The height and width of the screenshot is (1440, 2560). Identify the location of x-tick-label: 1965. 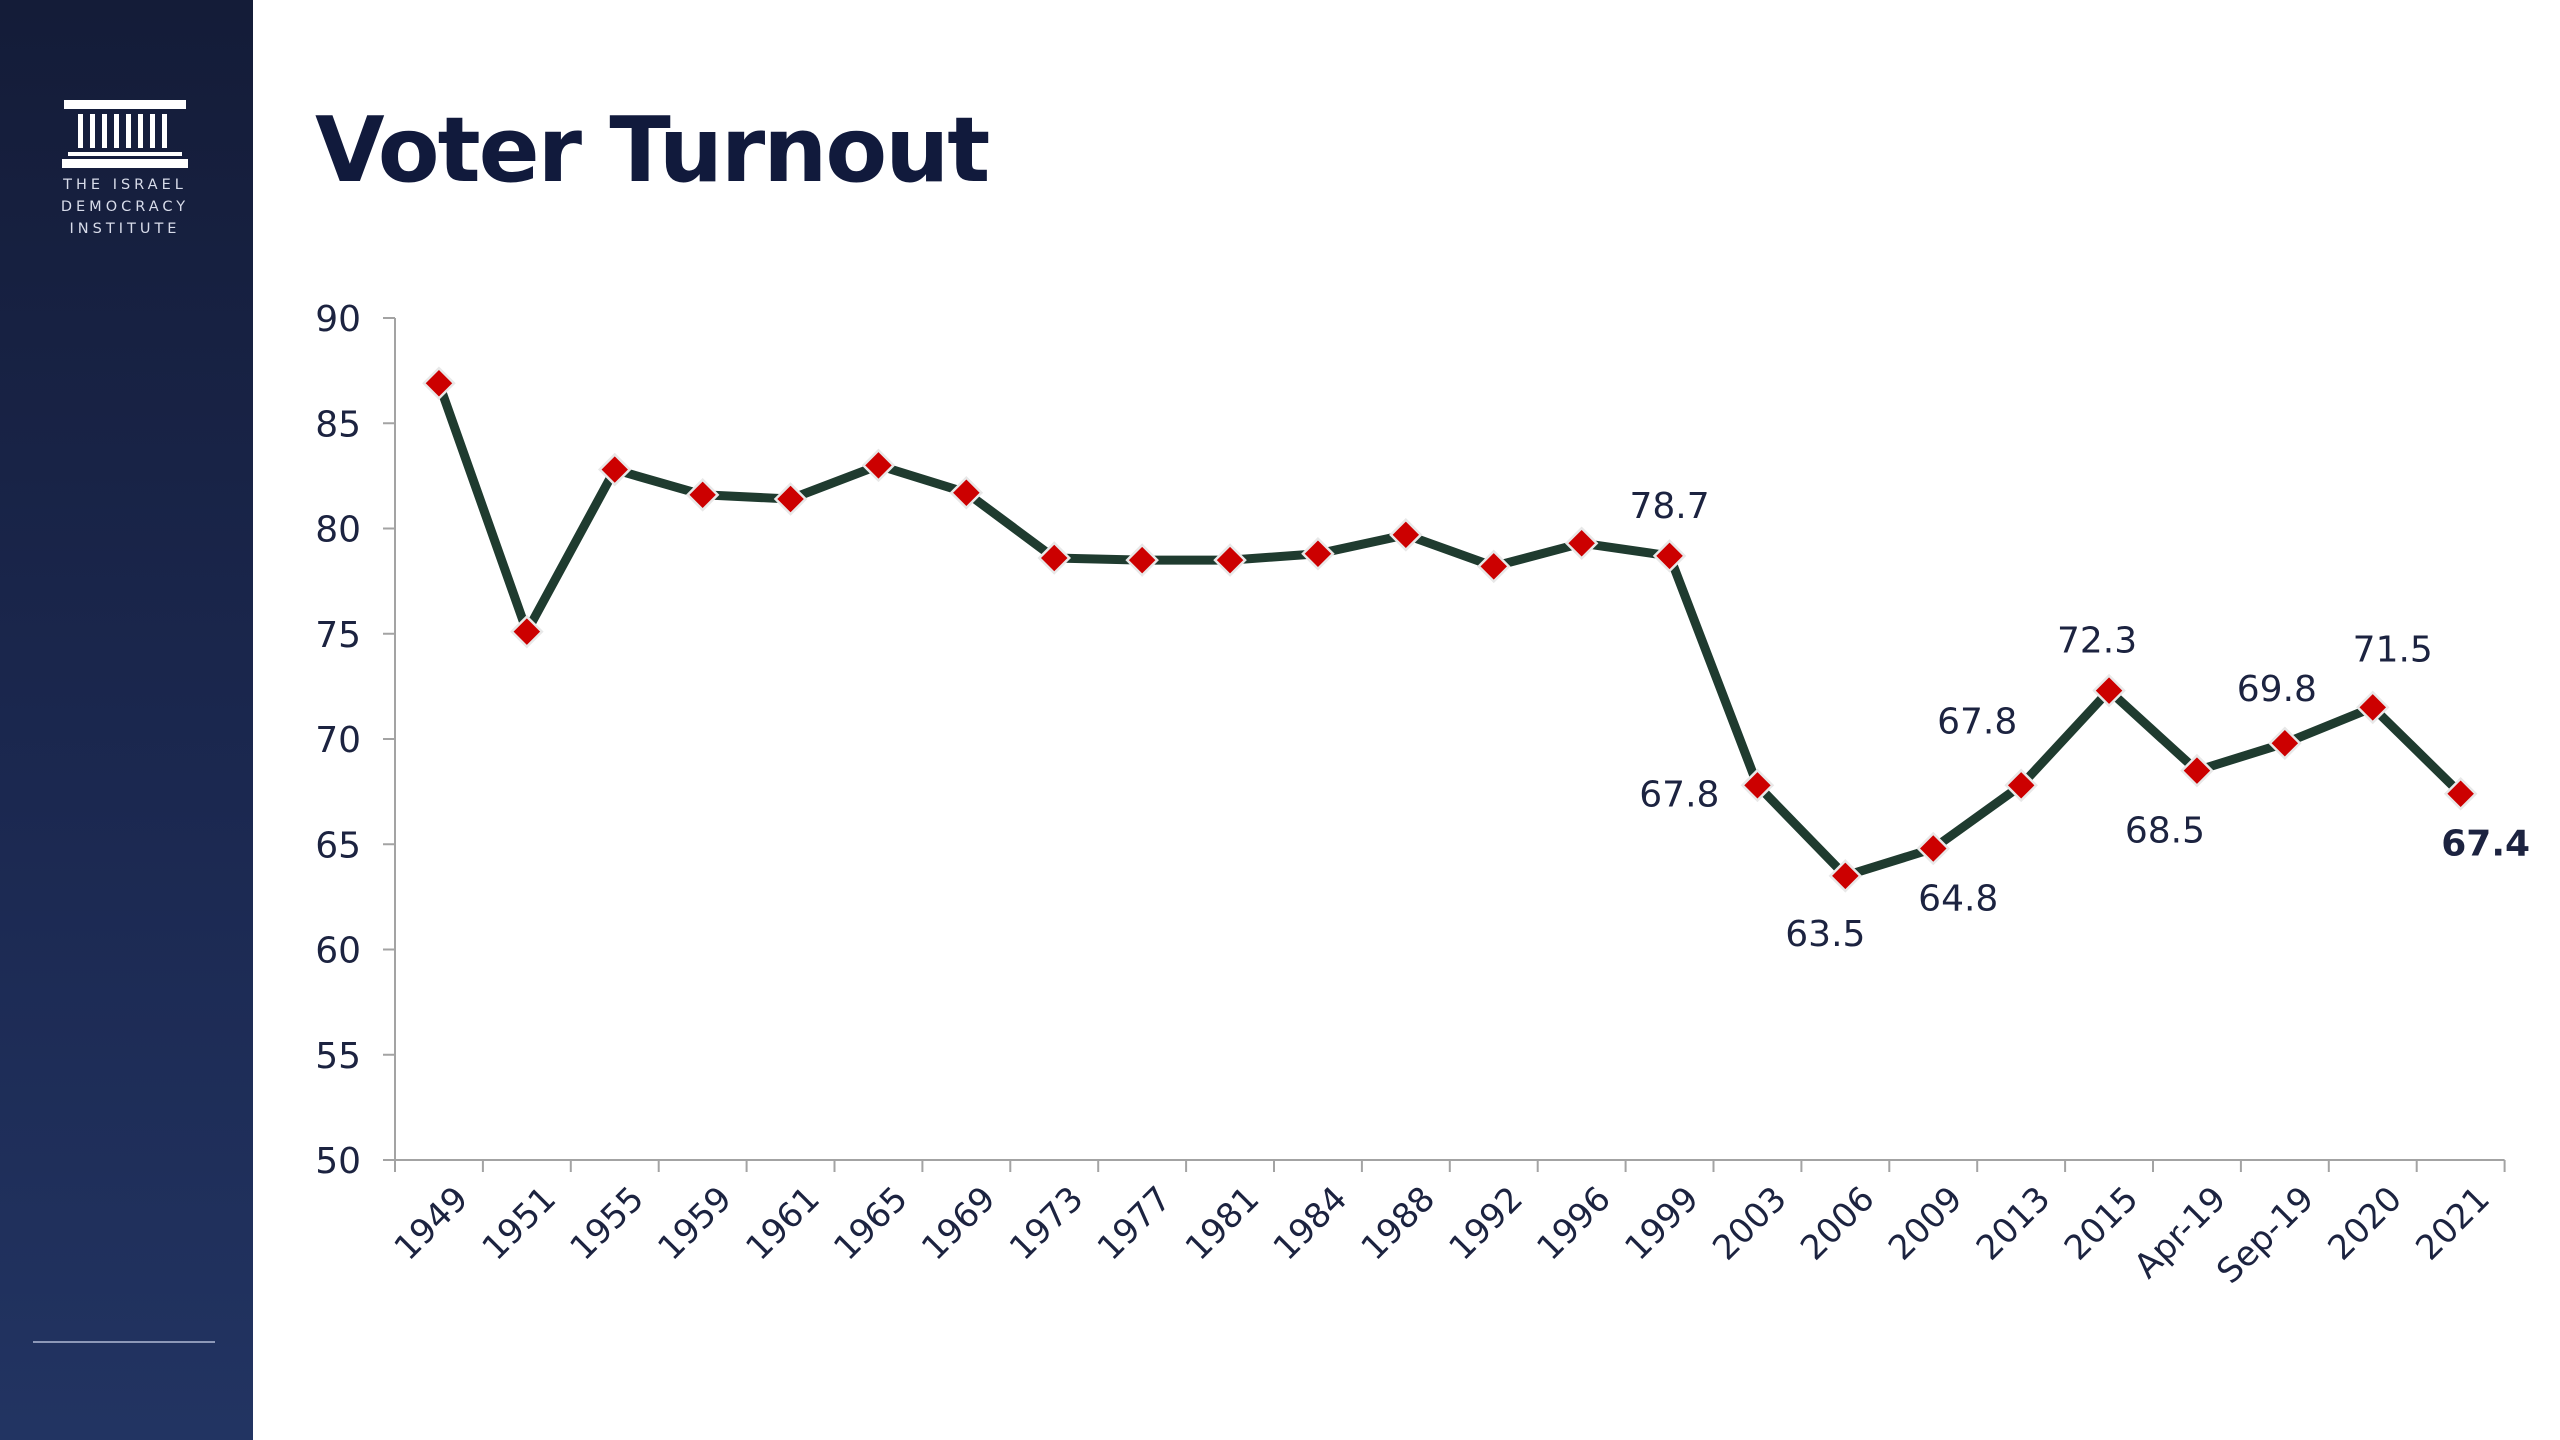
(870, 1223).